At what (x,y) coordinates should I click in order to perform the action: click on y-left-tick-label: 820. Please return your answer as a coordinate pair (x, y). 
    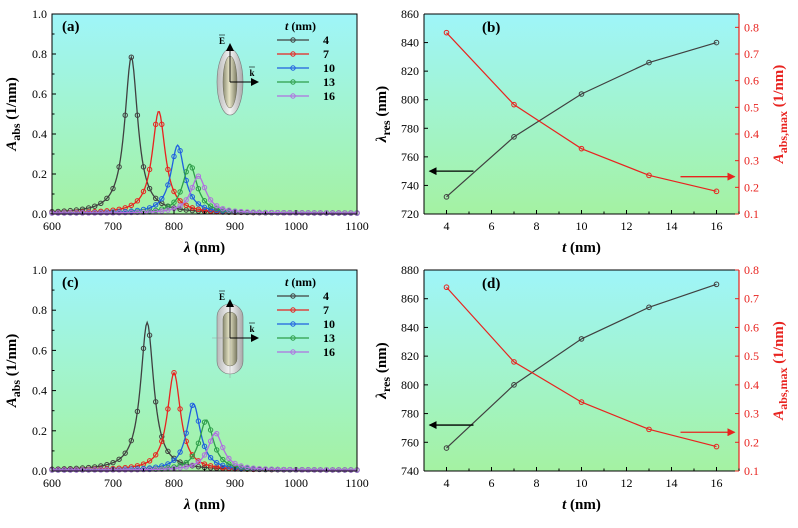
    Looking at the image, I should click on (410, 71).